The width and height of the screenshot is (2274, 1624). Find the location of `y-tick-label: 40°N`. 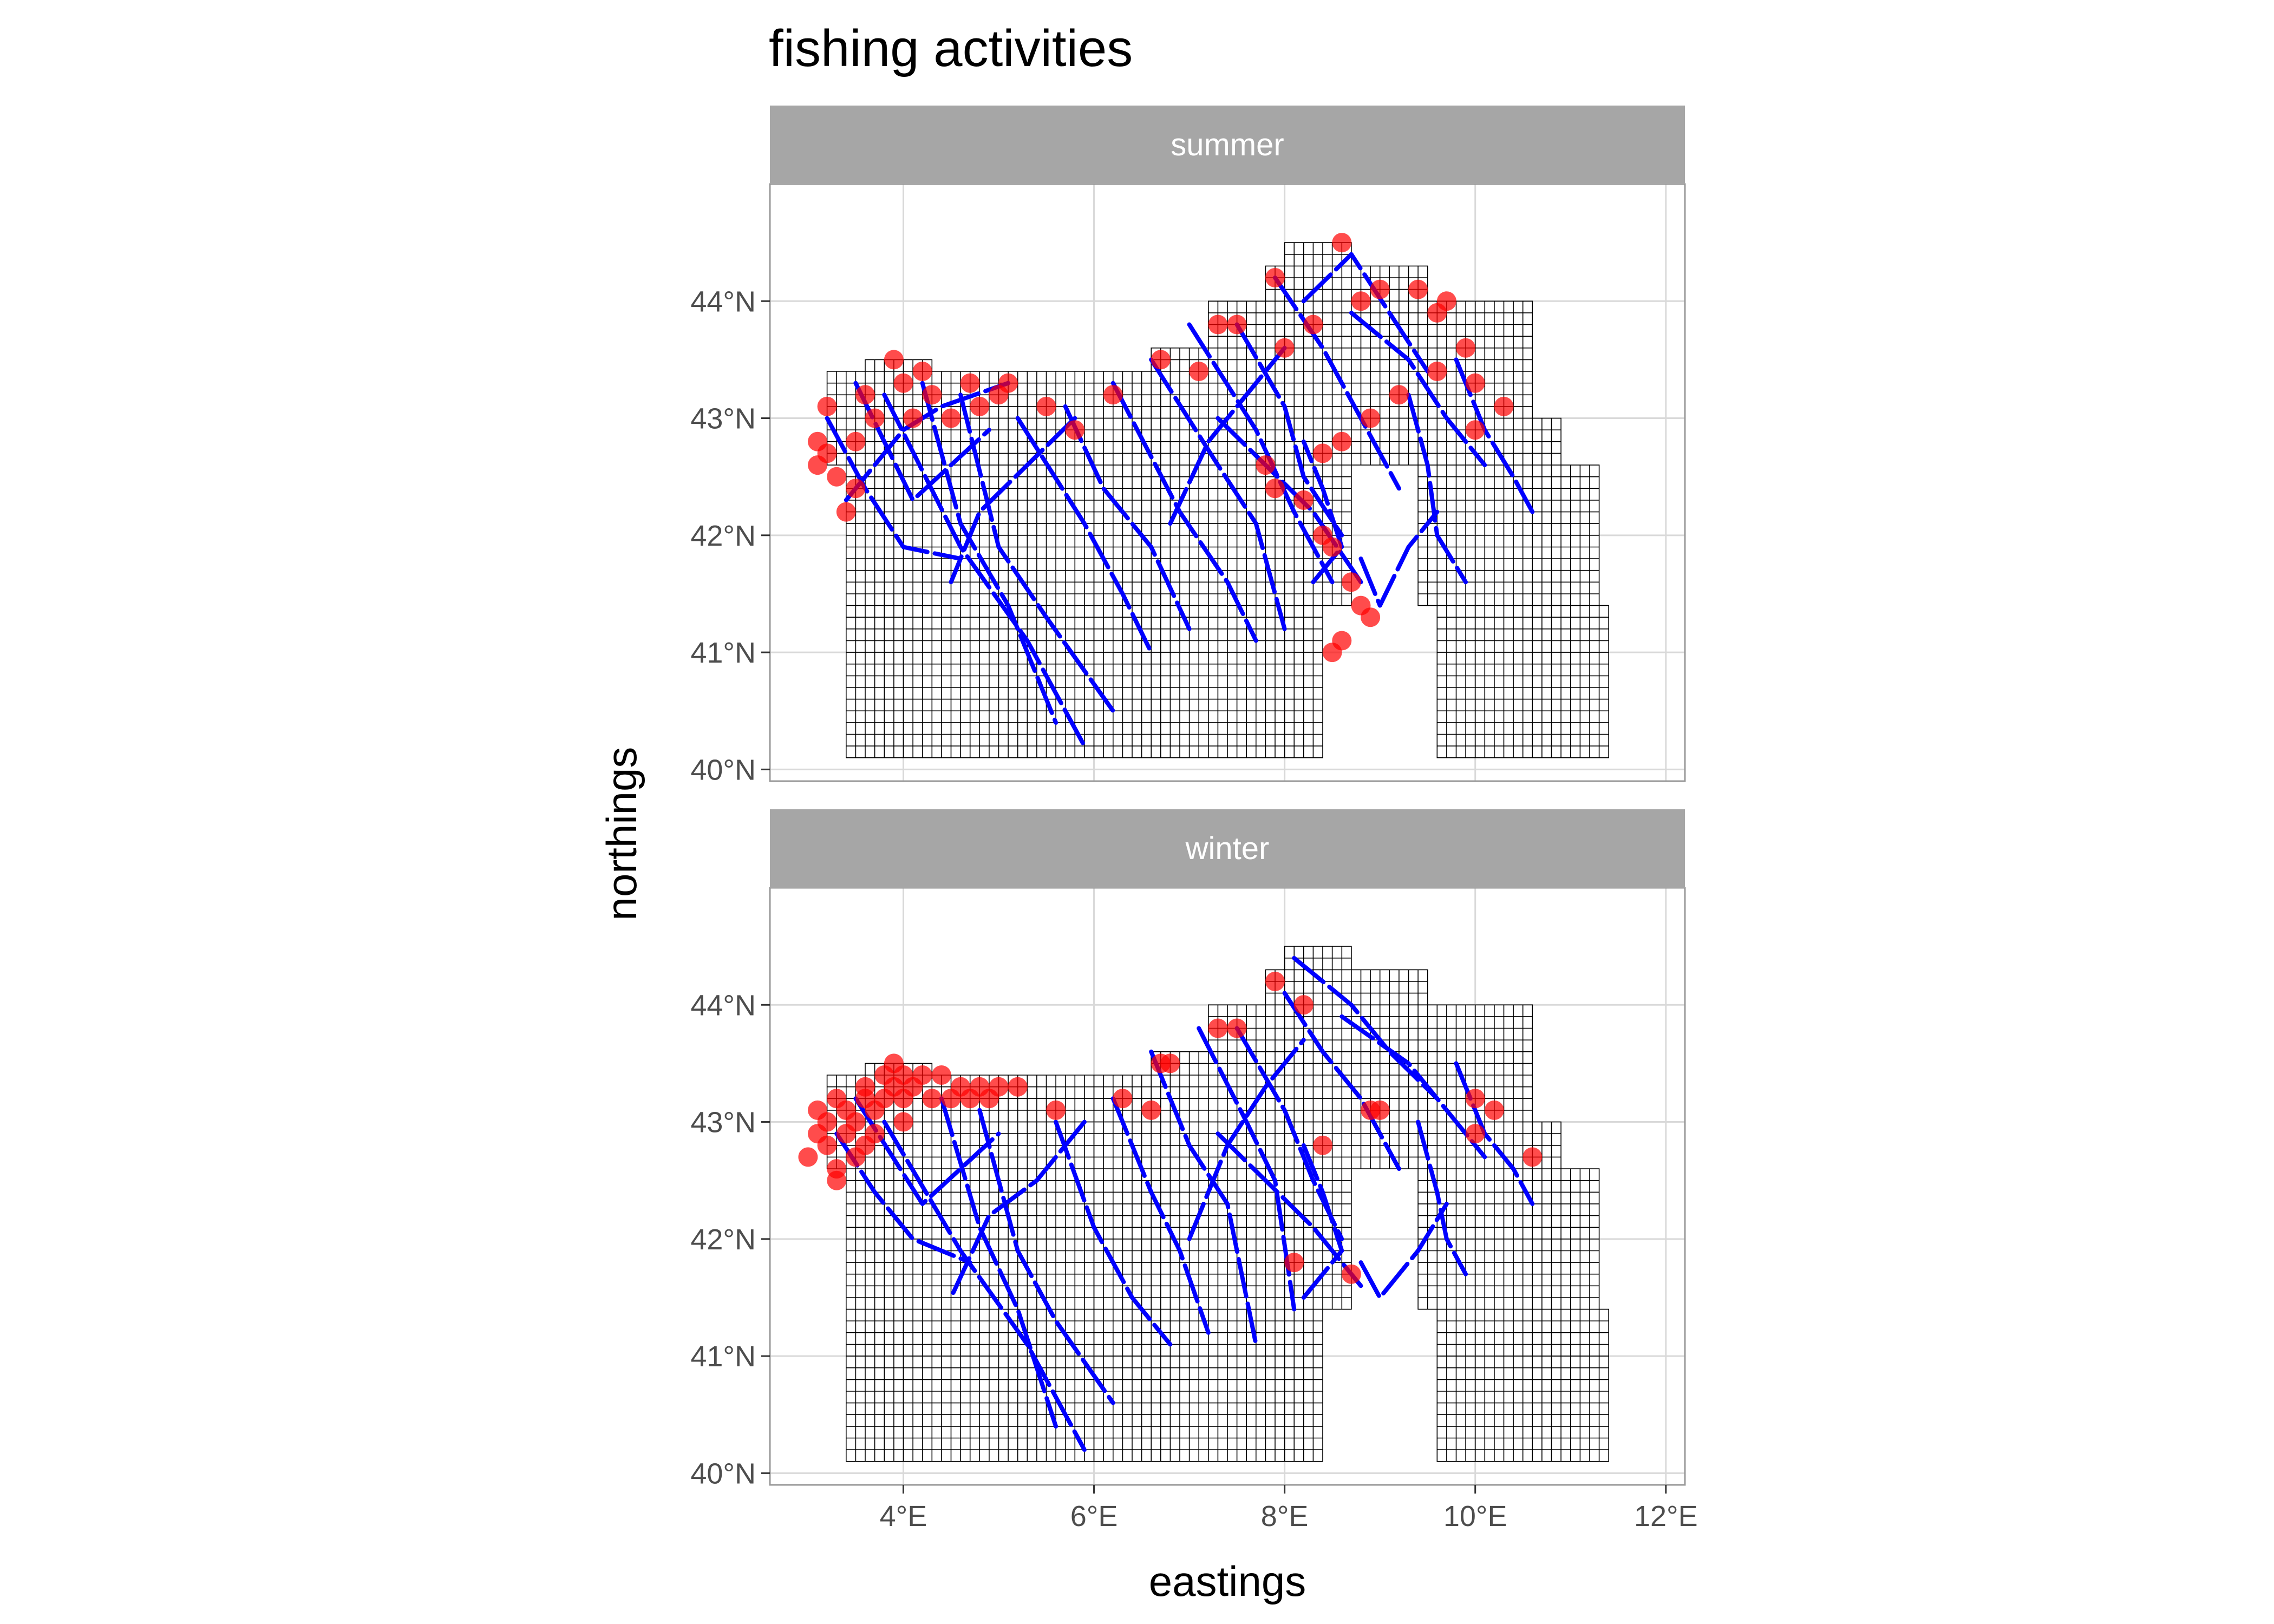

y-tick-label: 40°N is located at coordinates (723, 770).